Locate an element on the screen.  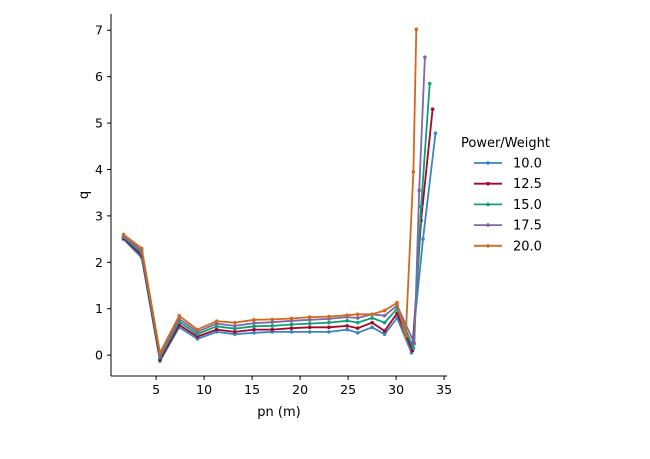
legend-label: 12.5 is located at coordinates (527, 184).